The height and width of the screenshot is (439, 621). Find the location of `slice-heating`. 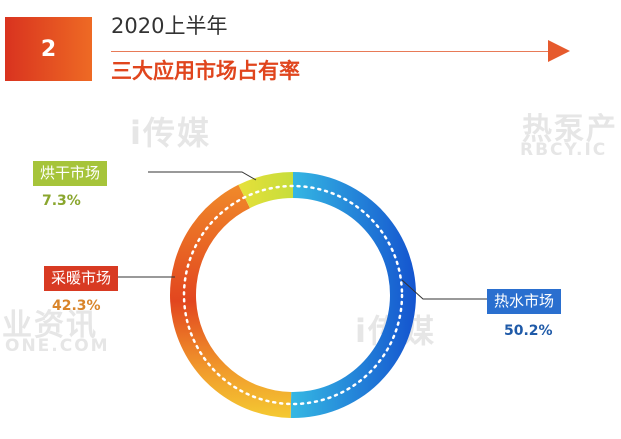

slice-heating is located at coordinates (231, 301).